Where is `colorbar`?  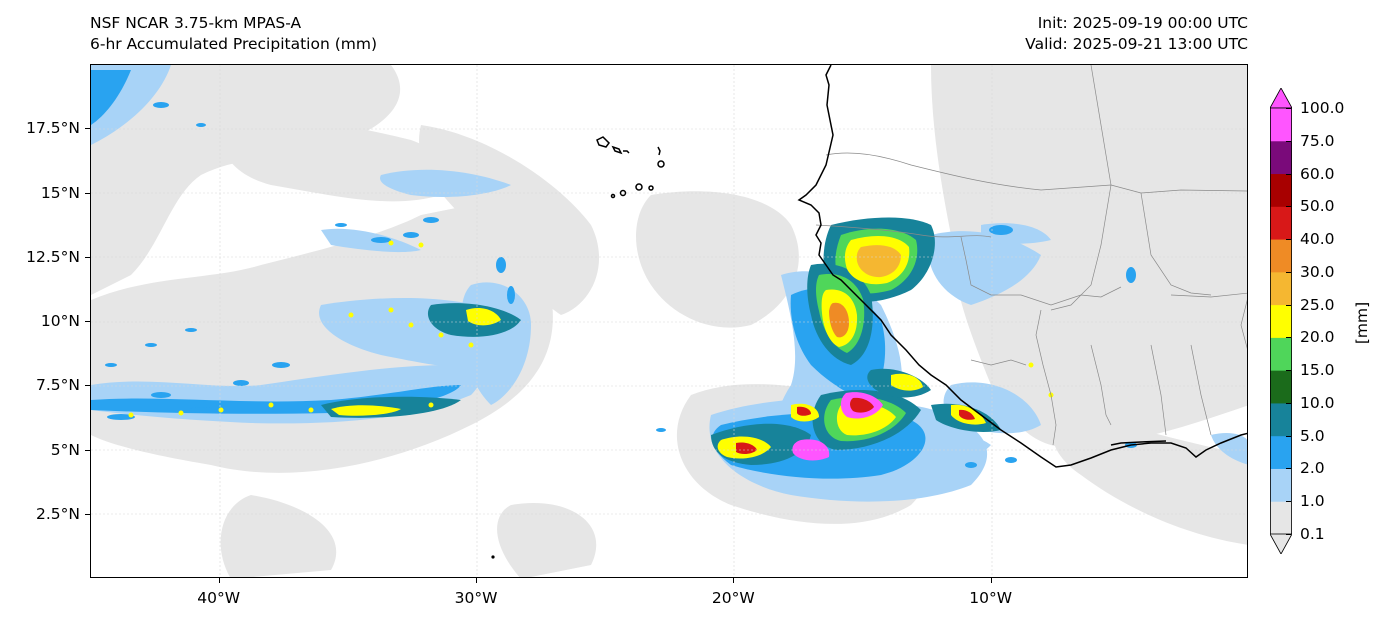 colorbar is located at coordinates (1281, 321).